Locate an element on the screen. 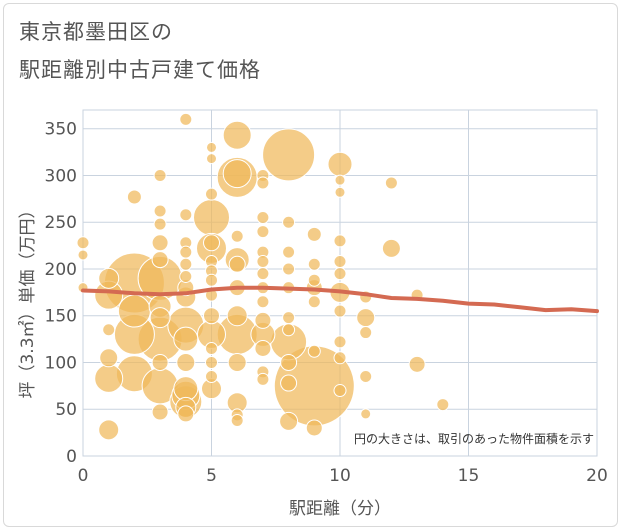 The width and height of the screenshot is (621, 530). y-tick-label: 50 is located at coordinates (66, 410).